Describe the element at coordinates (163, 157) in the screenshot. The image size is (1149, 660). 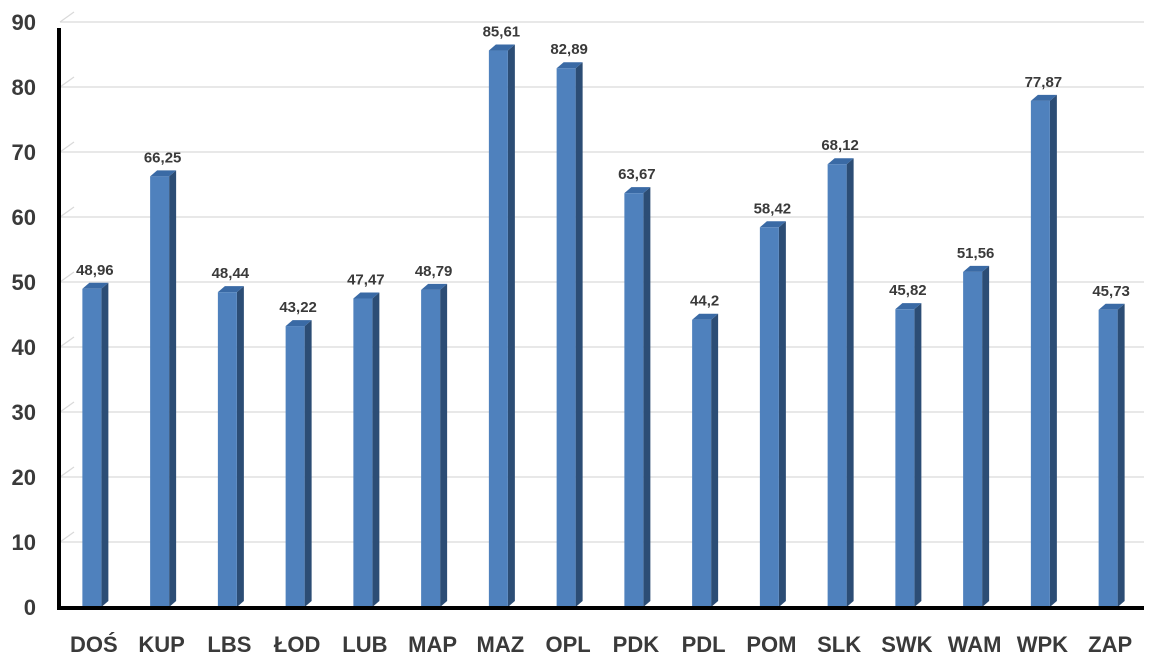
I see `data-label: 66,25` at that location.